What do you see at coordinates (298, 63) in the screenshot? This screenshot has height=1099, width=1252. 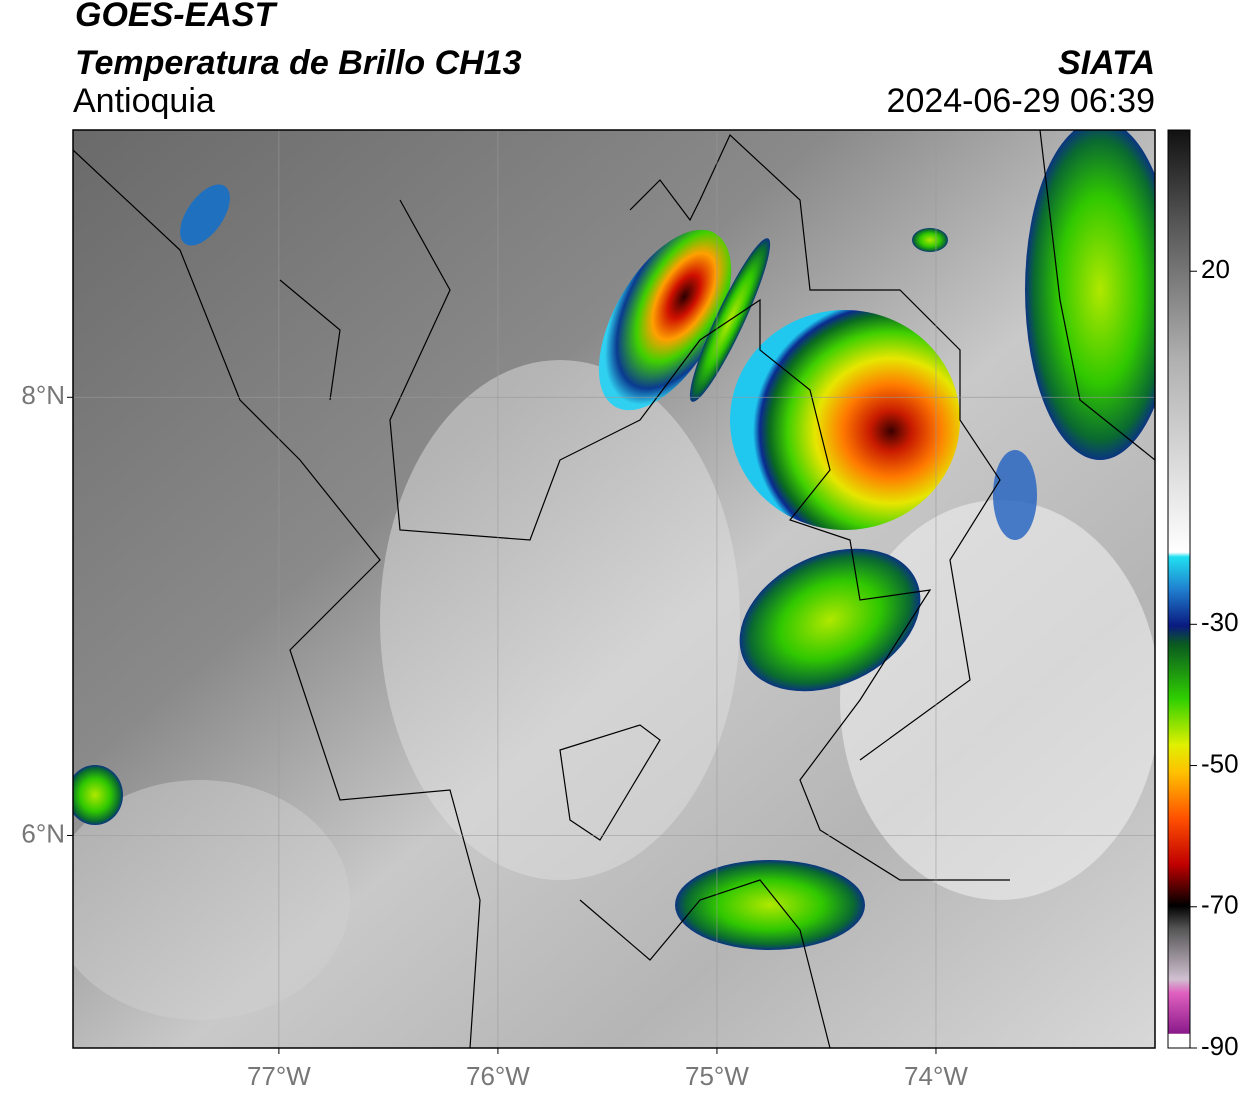 I see `subtitle: Temperatura de Brillo CH13` at bounding box center [298, 63].